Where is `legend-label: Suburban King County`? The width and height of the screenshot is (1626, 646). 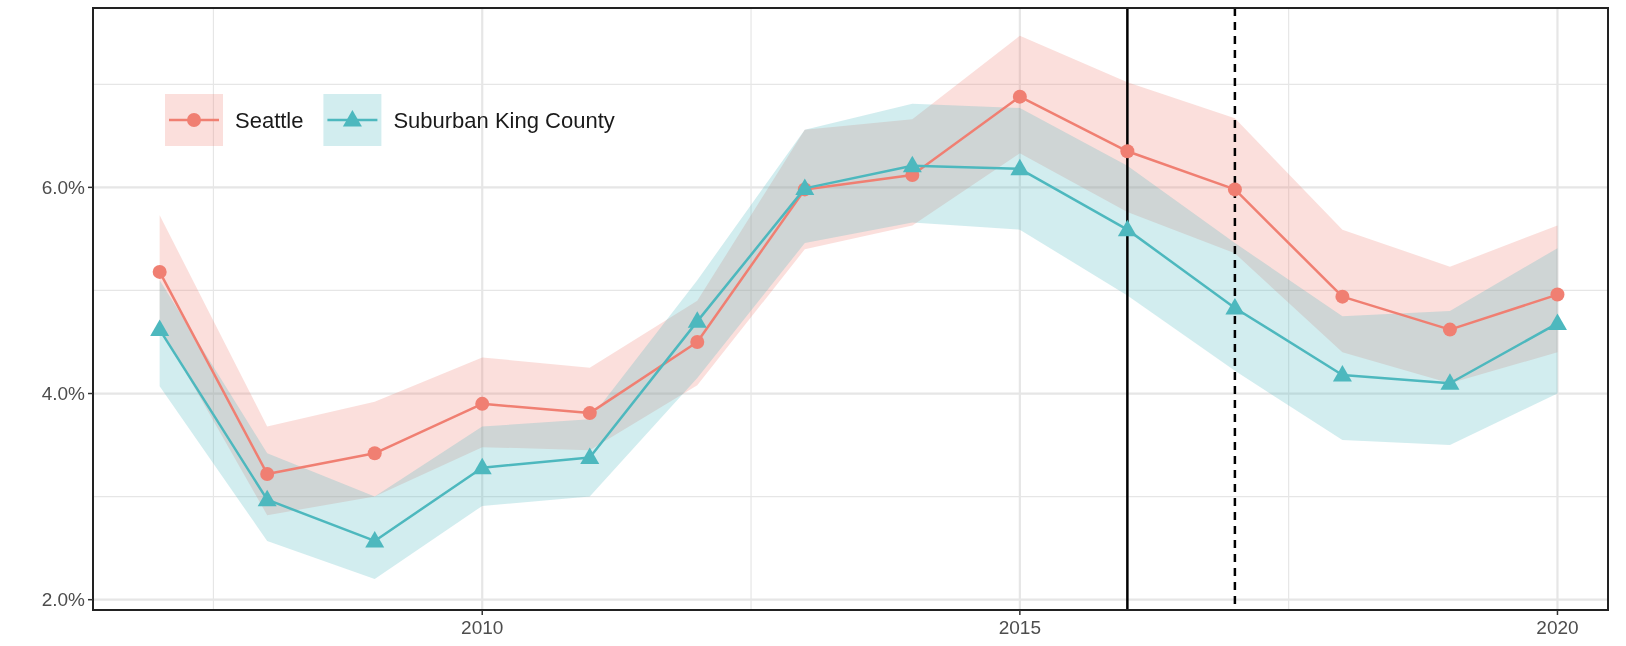 legend-label: Suburban King County is located at coordinates (504, 120).